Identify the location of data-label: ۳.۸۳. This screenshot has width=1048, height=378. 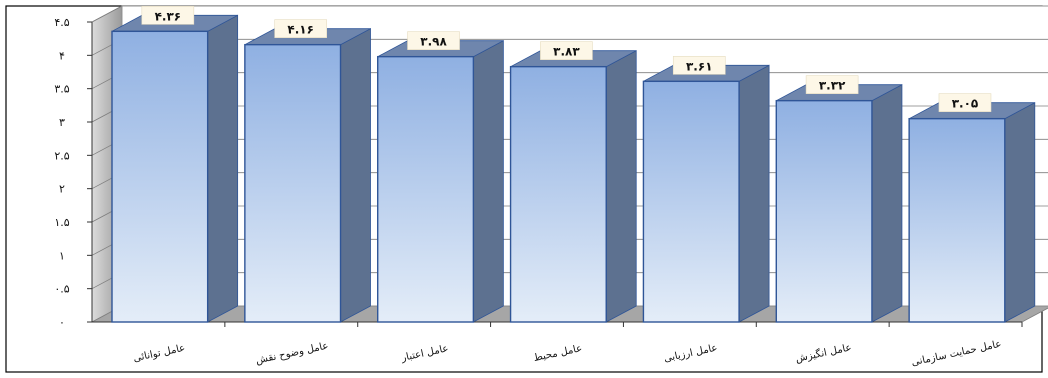
(566, 52).